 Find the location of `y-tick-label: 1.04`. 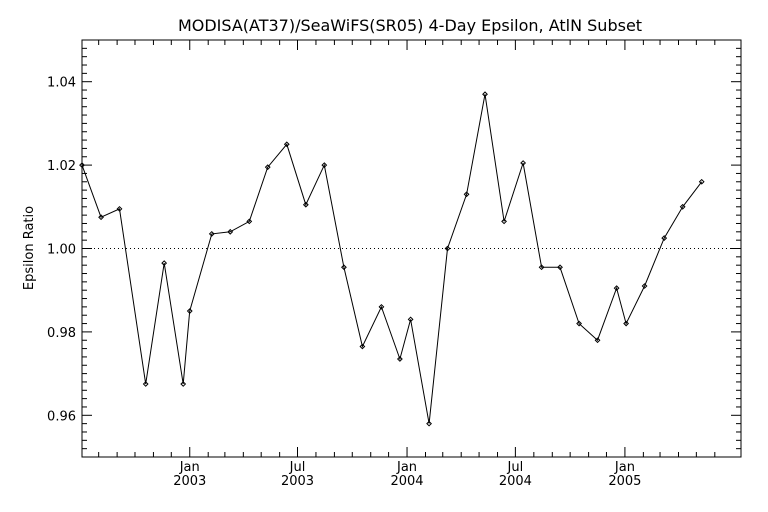

y-tick-label: 1.04 is located at coordinates (61, 83).